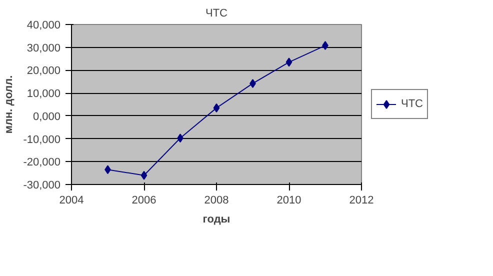  Describe the element at coordinates (42, 140) in the screenshot. I see `y-tick-label: -10,000` at that location.